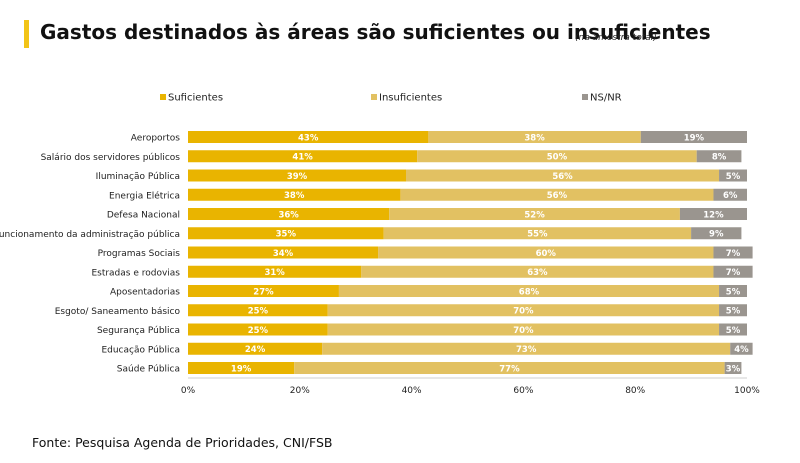  I want to click on data-label: 55%, so click(537, 235).